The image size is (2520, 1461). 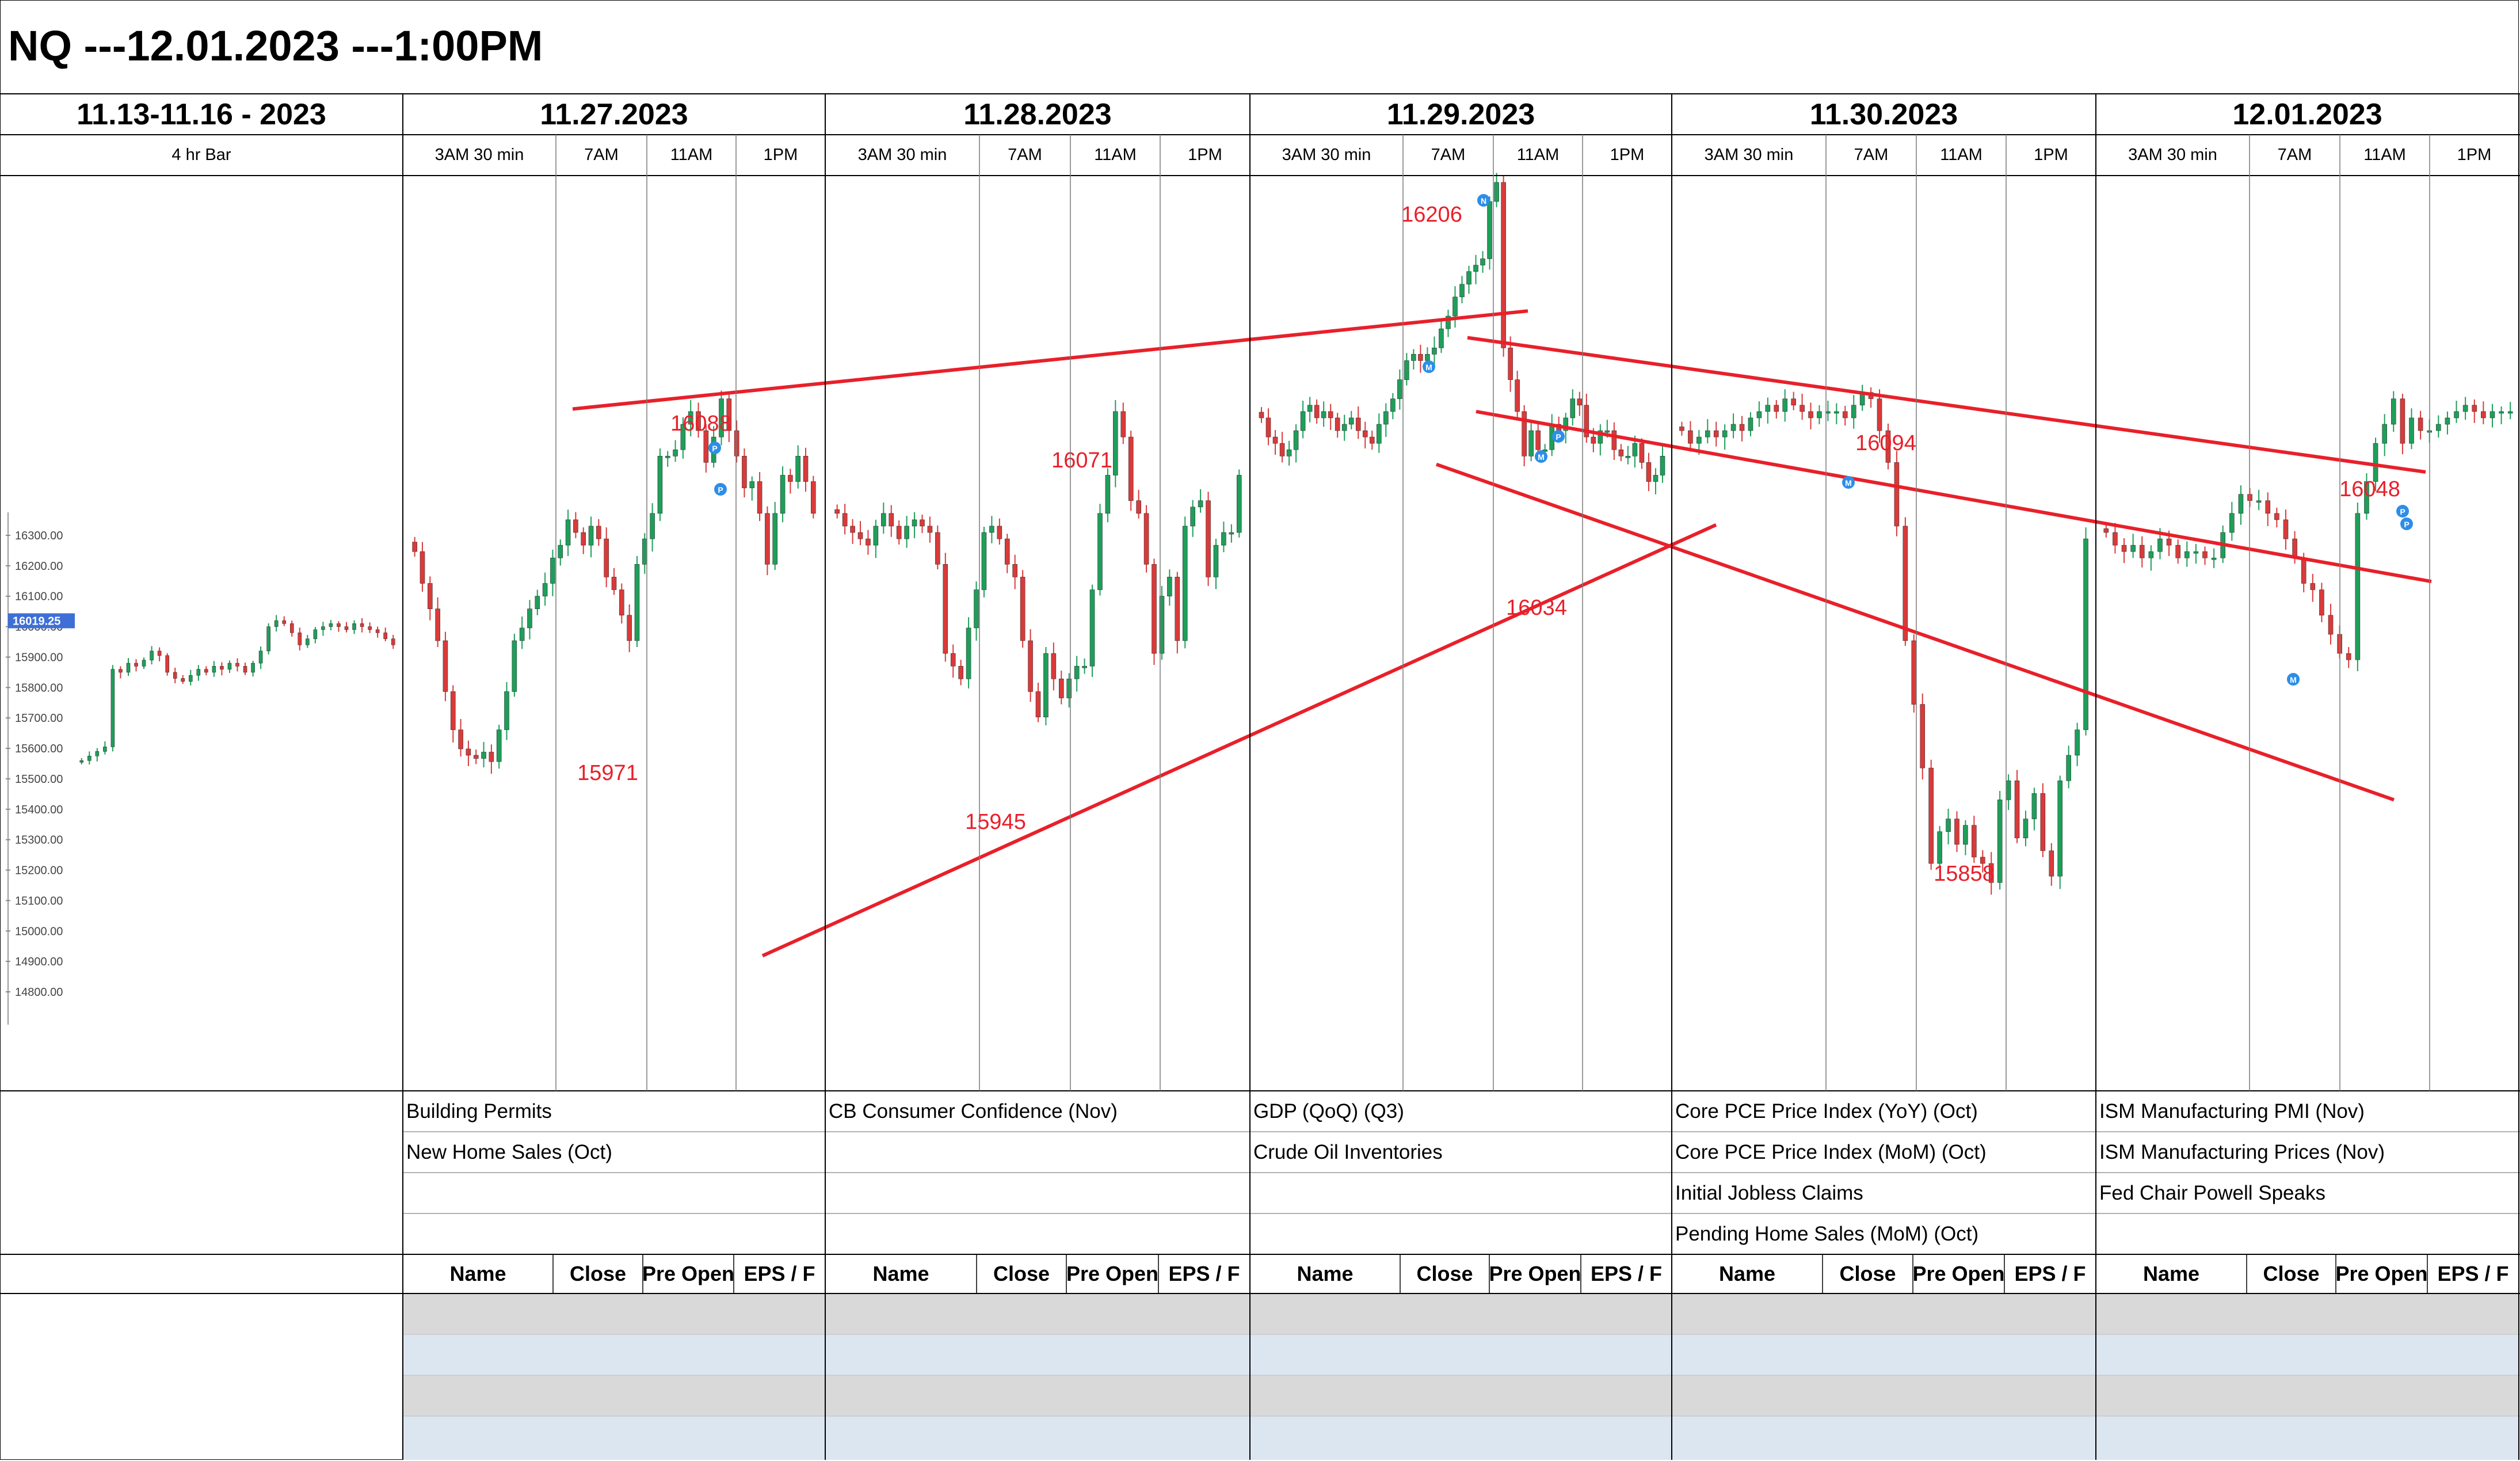 What do you see at coordinates (1871, 155) in the screenshot?
I see `session-label: 7AM` at bounding box center [1871, 155].